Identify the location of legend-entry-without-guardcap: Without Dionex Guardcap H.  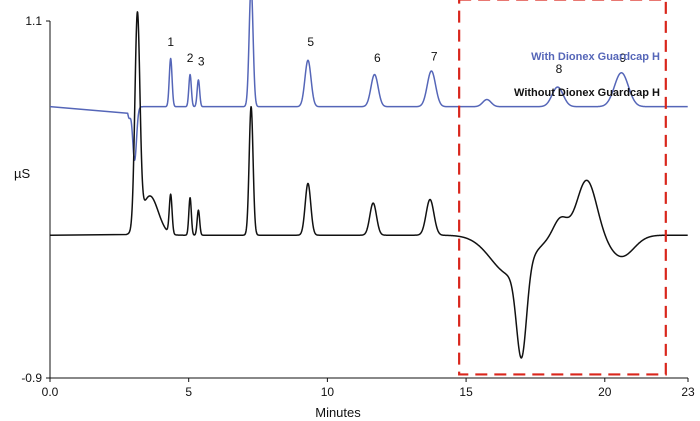
(587, 93).